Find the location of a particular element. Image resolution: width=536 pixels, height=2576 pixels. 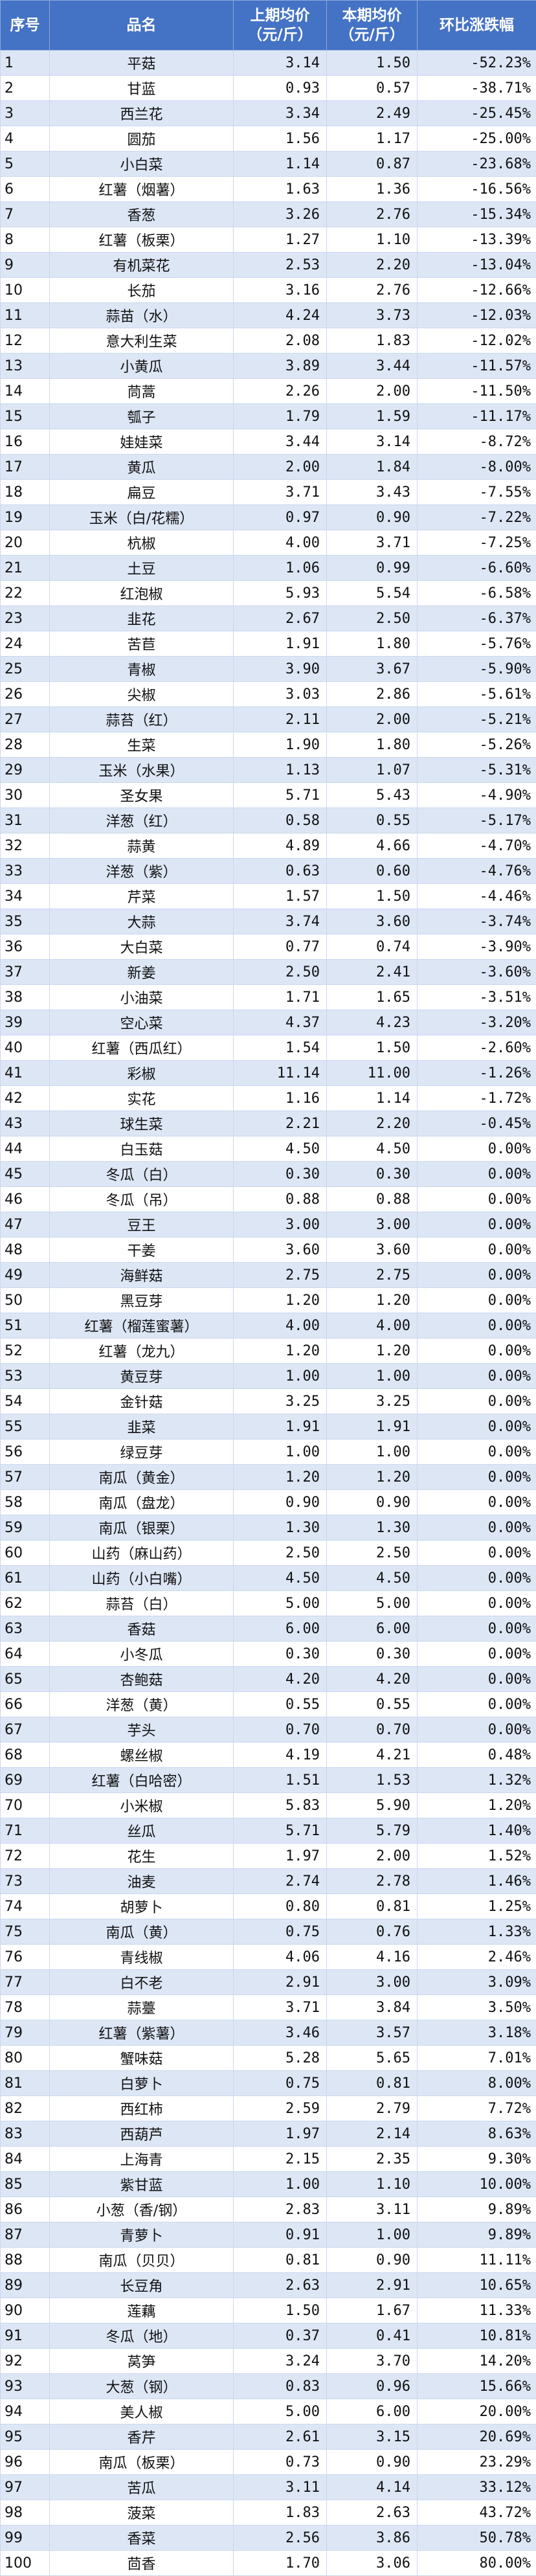

cell-name: 西红柿 is located at coordinates (142, 2108).